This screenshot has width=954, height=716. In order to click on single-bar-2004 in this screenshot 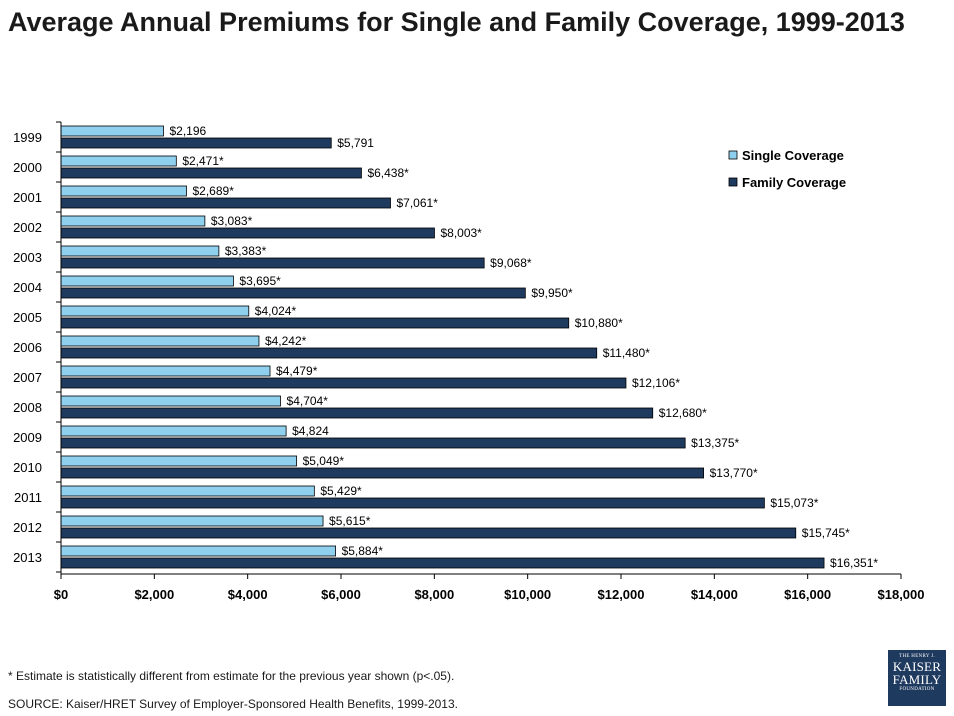, I will do `click(147, 281)`.